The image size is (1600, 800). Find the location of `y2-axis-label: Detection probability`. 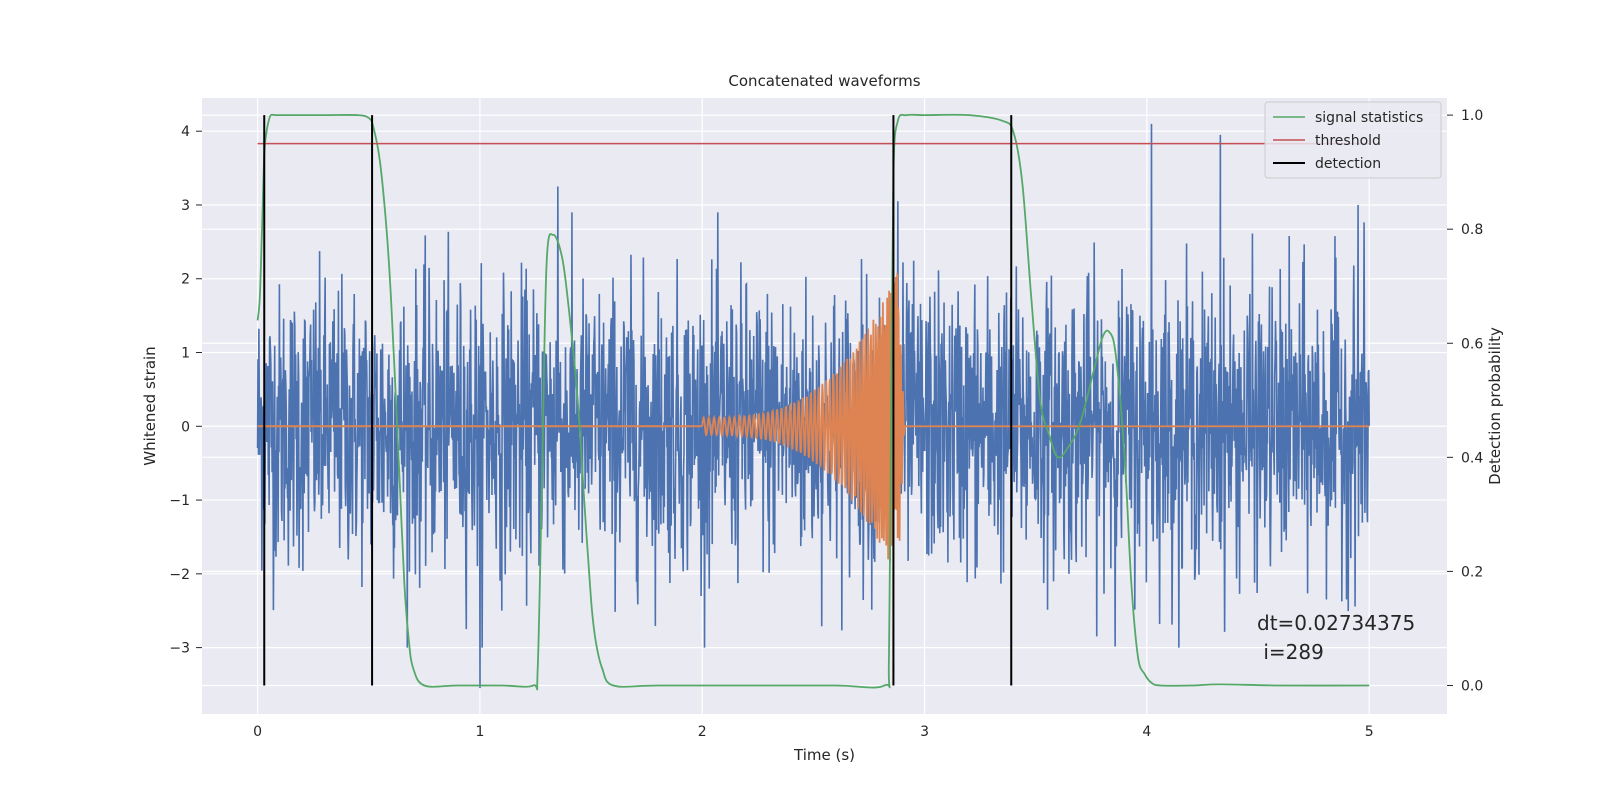

y2-axis-label: Detection probability is located at coordinates (1495, 406).